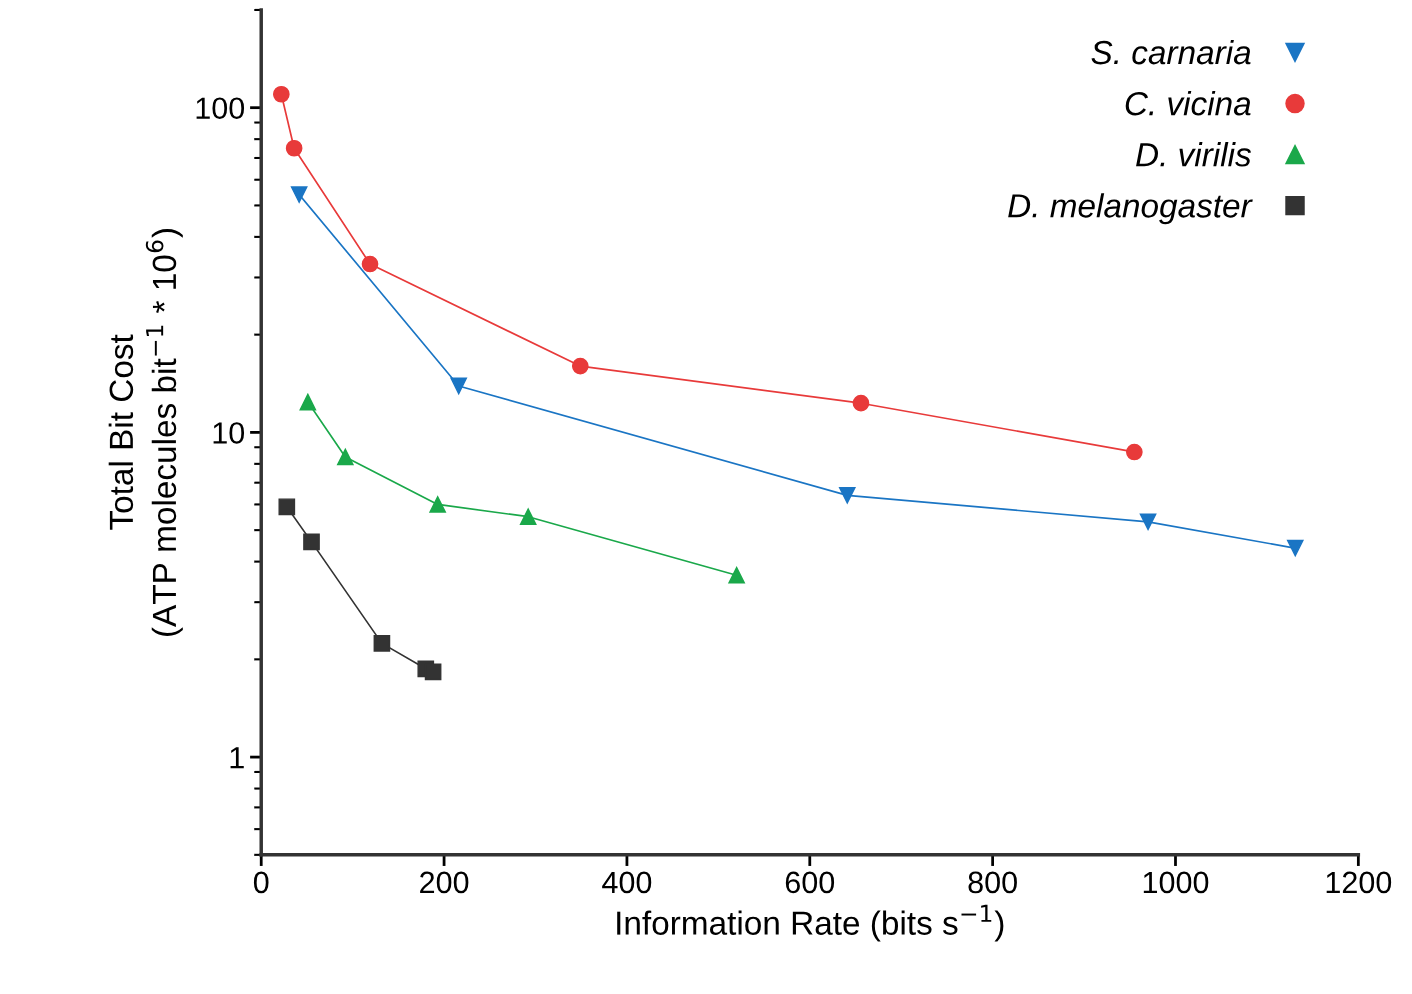 The width and height of the screenshot is (1412, 994). What do you see at coordinates (229, 433) in the screenshot?
I see `y-tick-label: 10` at bounding box center [229, 433].